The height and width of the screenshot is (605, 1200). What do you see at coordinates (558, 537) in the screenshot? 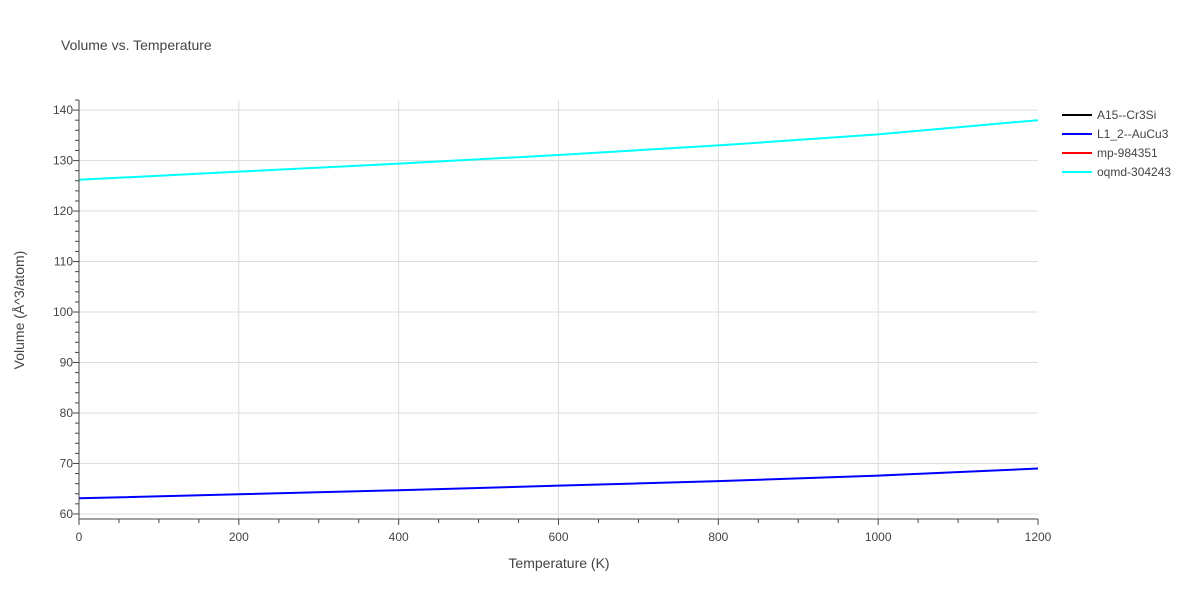
I see `x-tick-label: 600` at bounding box center [558, 537].